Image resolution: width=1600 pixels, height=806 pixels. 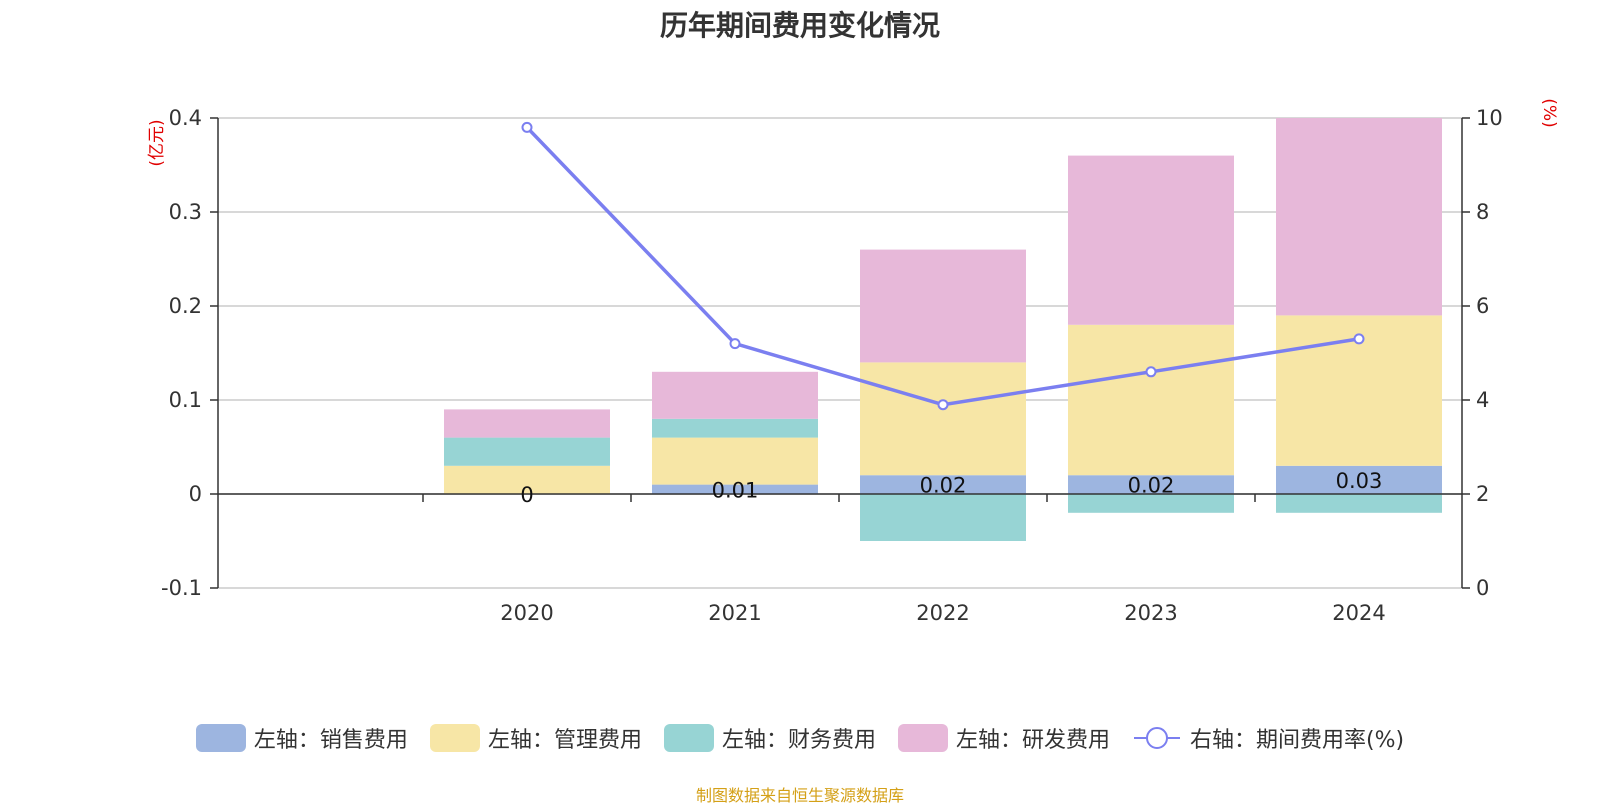 I want to click on legend-item-finance: 左轴：财务费用, so click(x=769, y=738).